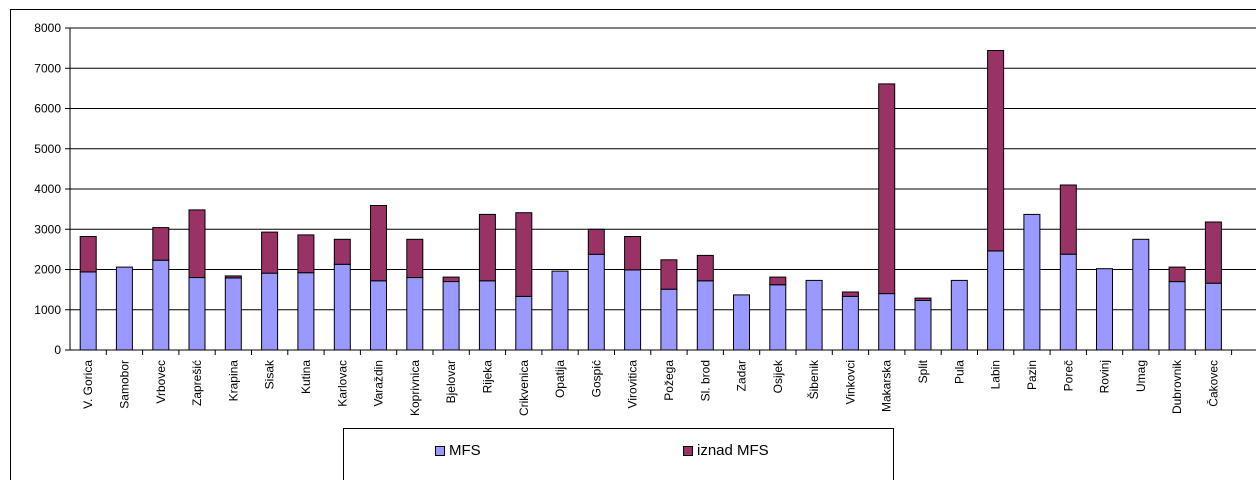  What do you see at coordinates (778, 376) in the screenshot?
I see `x-category-label: Osijek` at bounding box center [778, 376].